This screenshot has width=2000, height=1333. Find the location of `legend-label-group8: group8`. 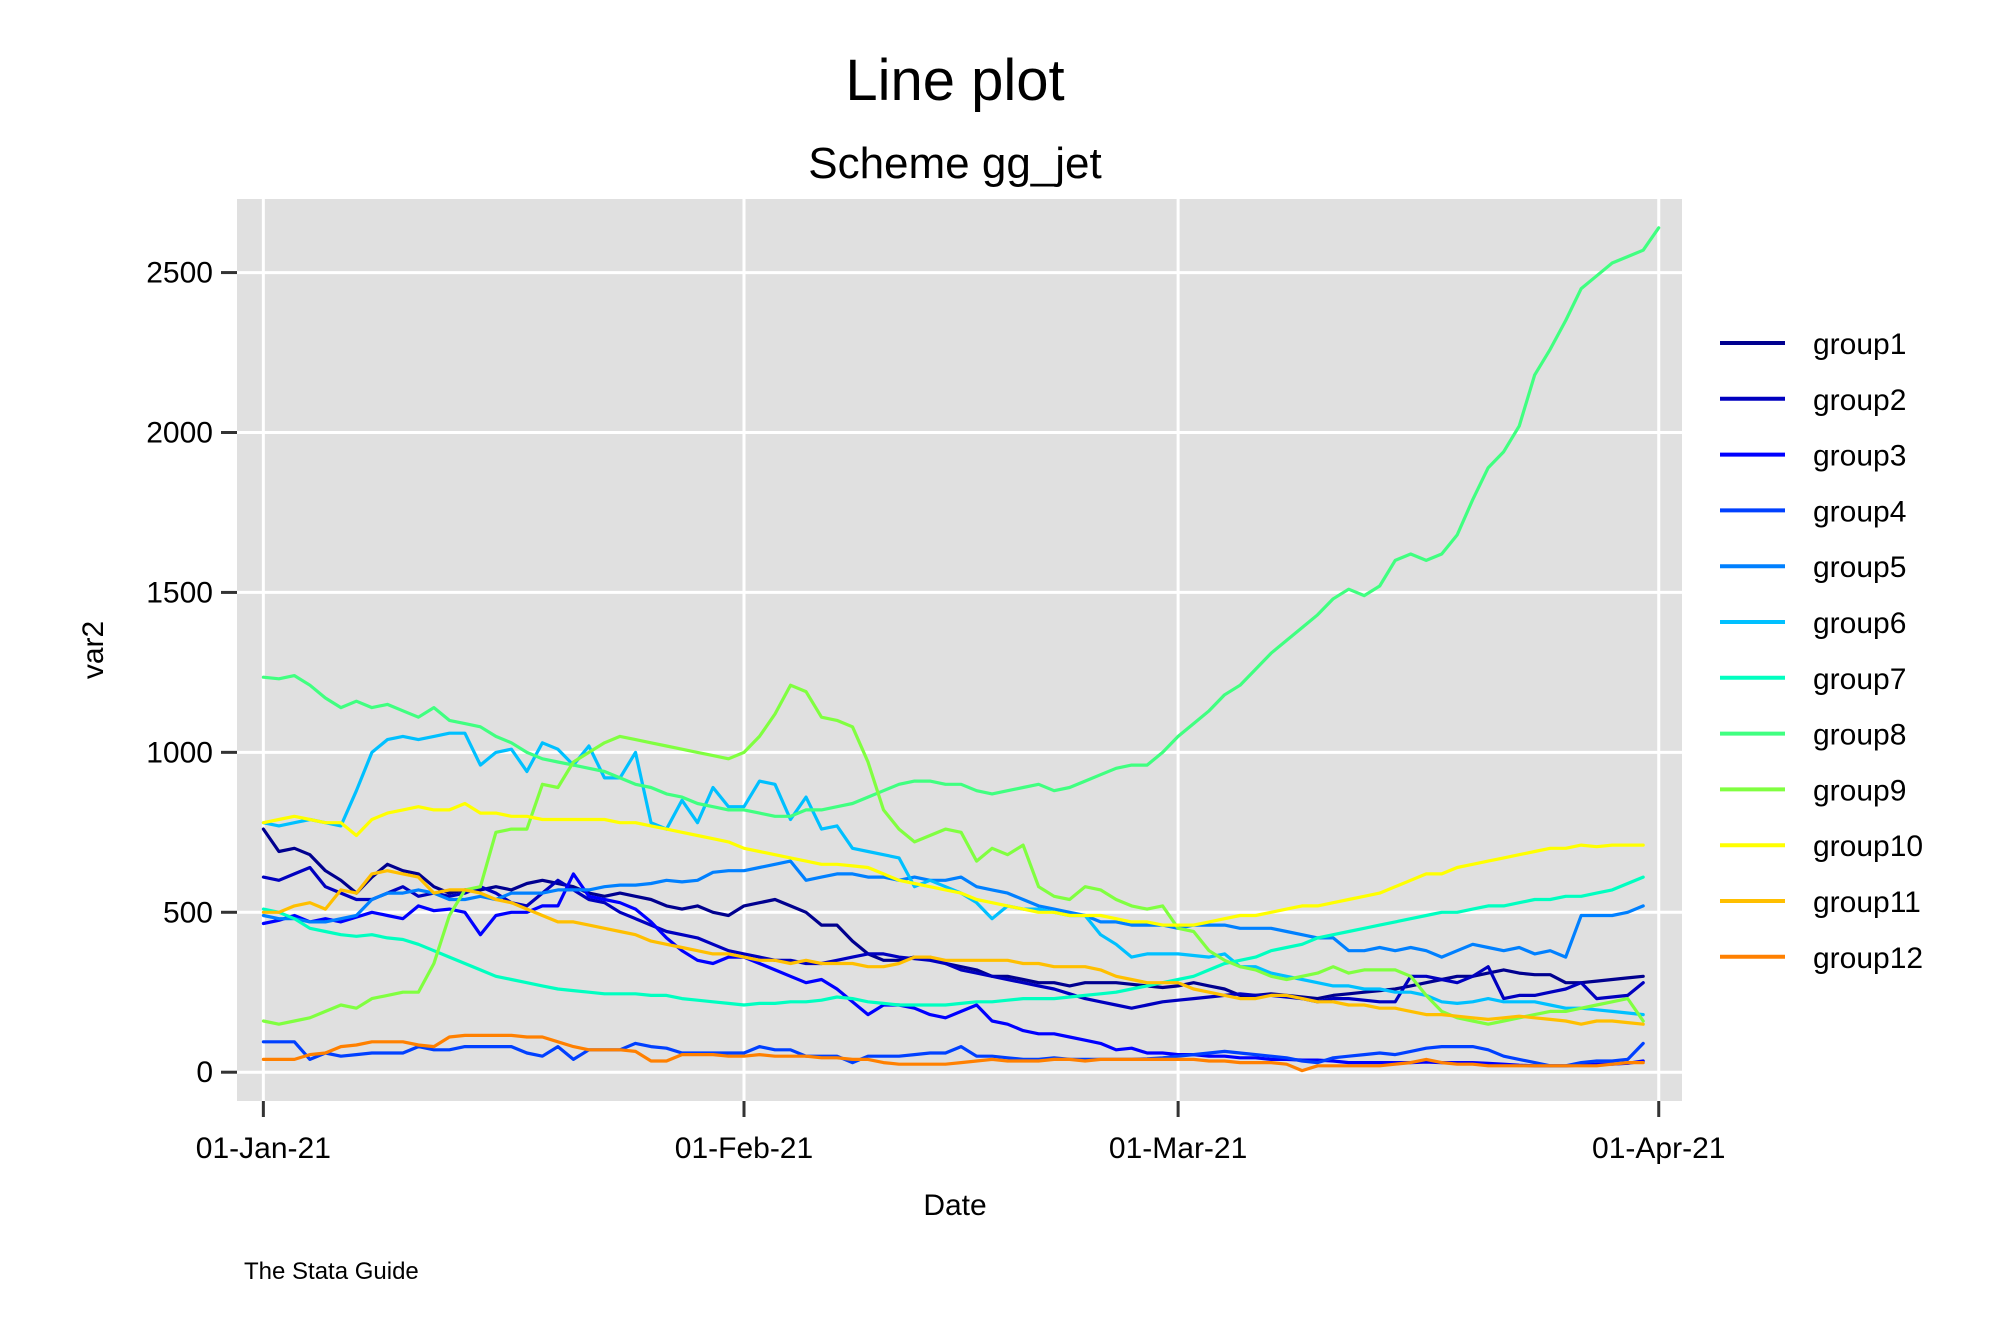

legend-label-group8: group8 is located at coordinates (1859, 735).